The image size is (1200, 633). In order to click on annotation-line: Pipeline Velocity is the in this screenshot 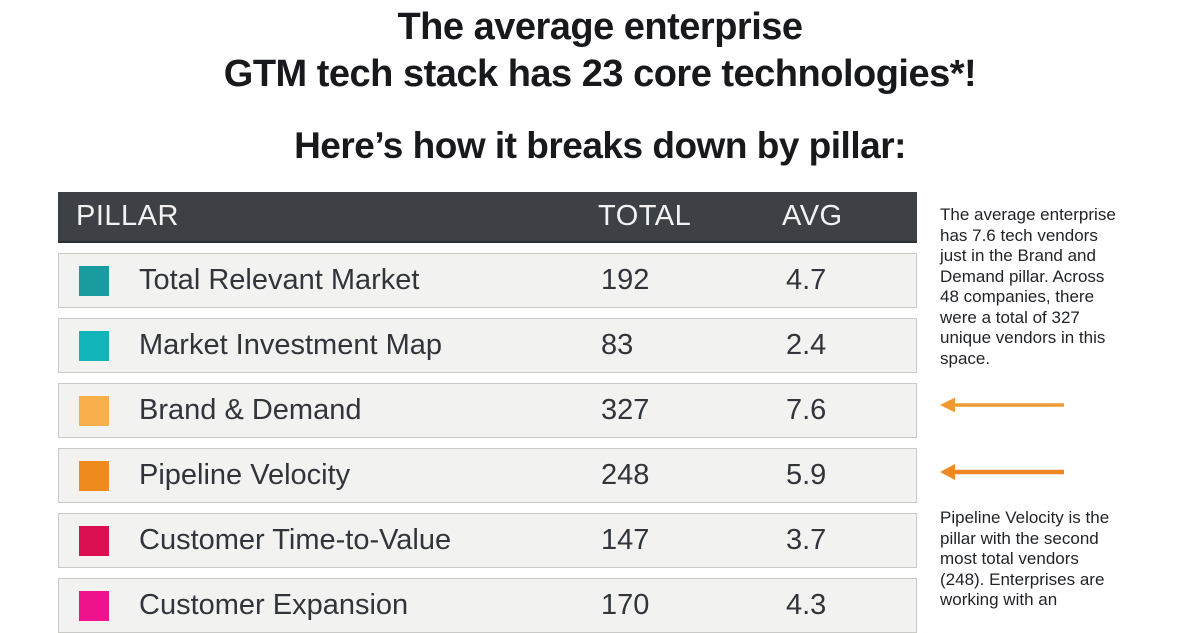, I will do `click(1025, 517)`.